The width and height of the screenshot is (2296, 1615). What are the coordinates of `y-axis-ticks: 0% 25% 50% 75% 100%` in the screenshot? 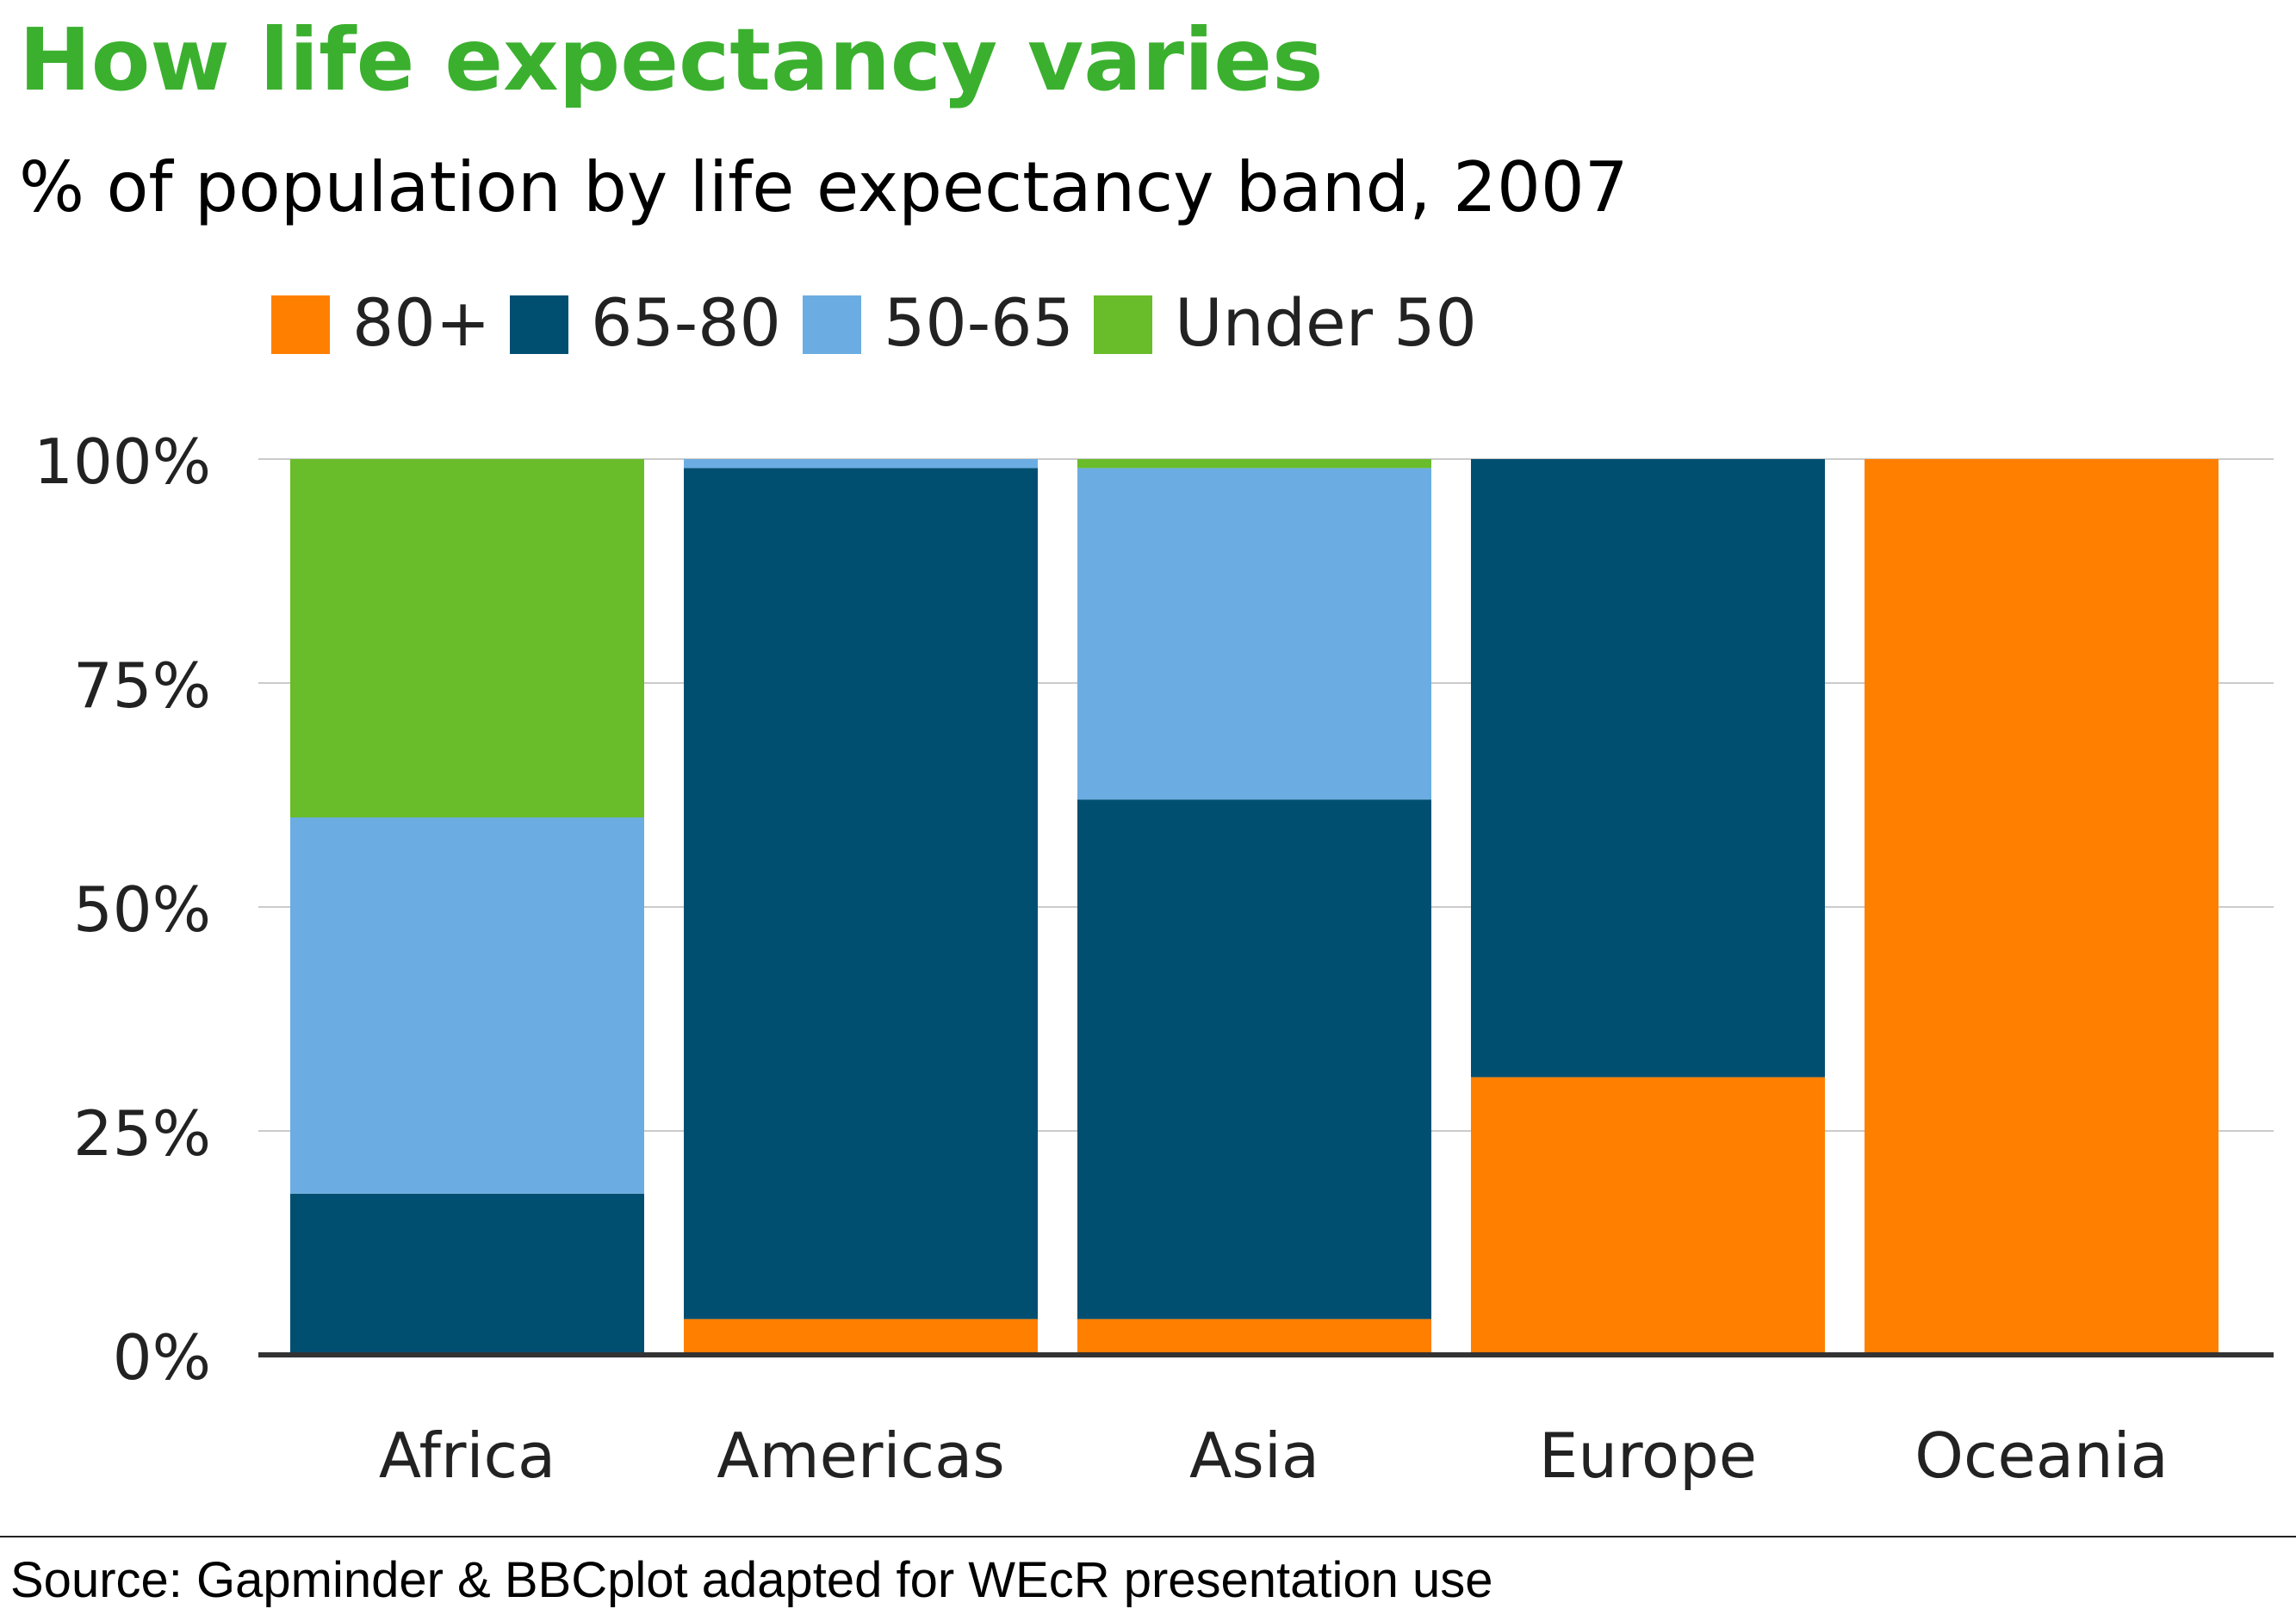 It's located at (122, 909).